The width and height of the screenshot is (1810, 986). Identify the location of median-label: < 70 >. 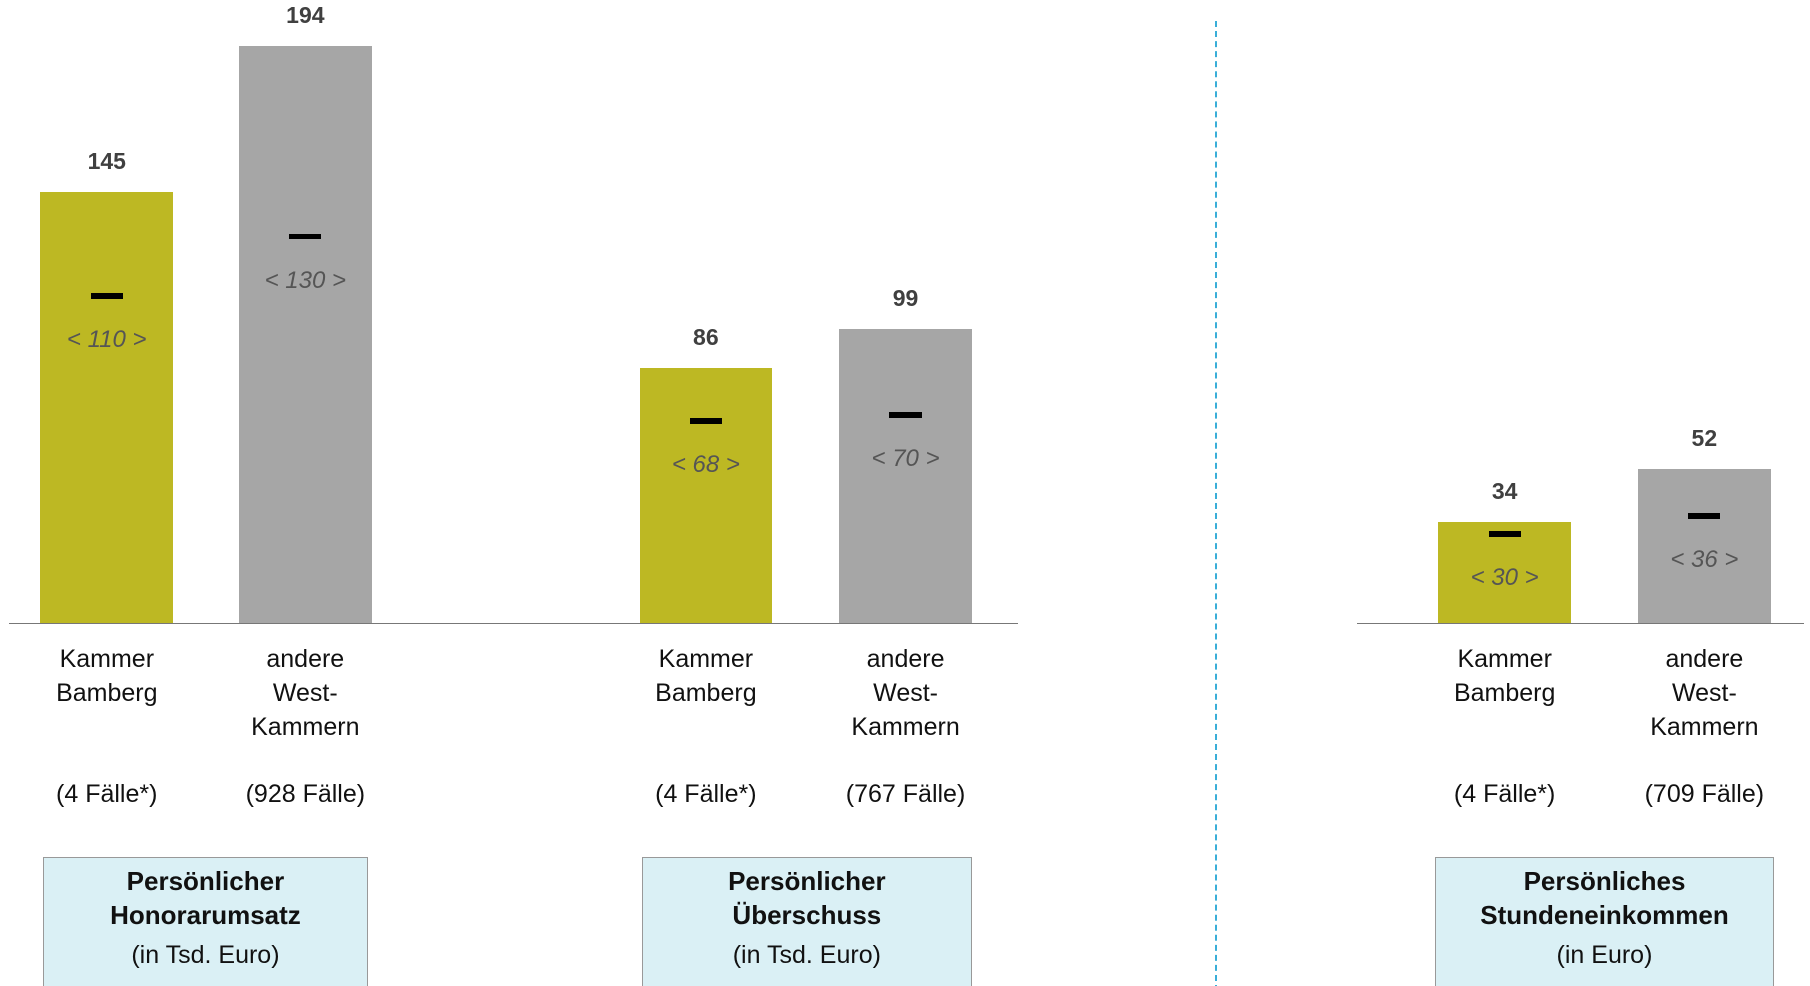
(905, 459).